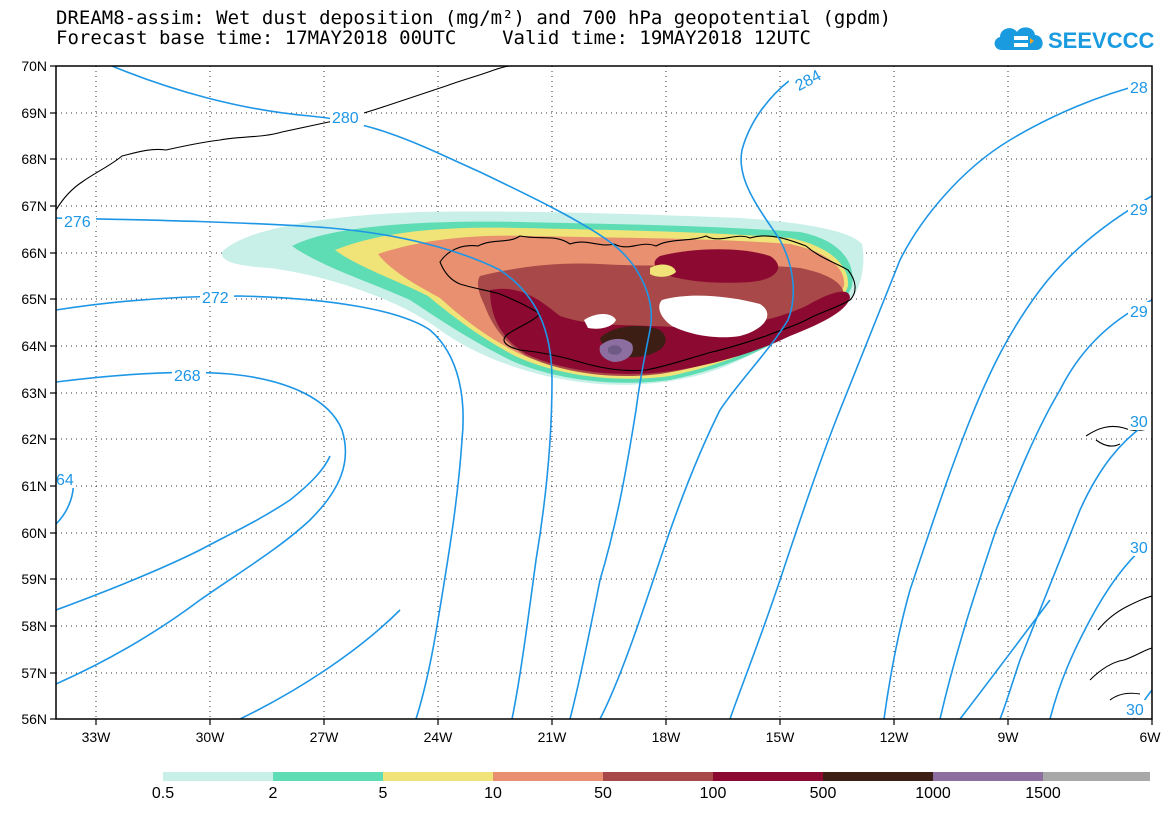 The image size is (1175, 815). Describe the element at coordinates (34, 206) in the screenshot. I see `lat-label: 67N` at that location.